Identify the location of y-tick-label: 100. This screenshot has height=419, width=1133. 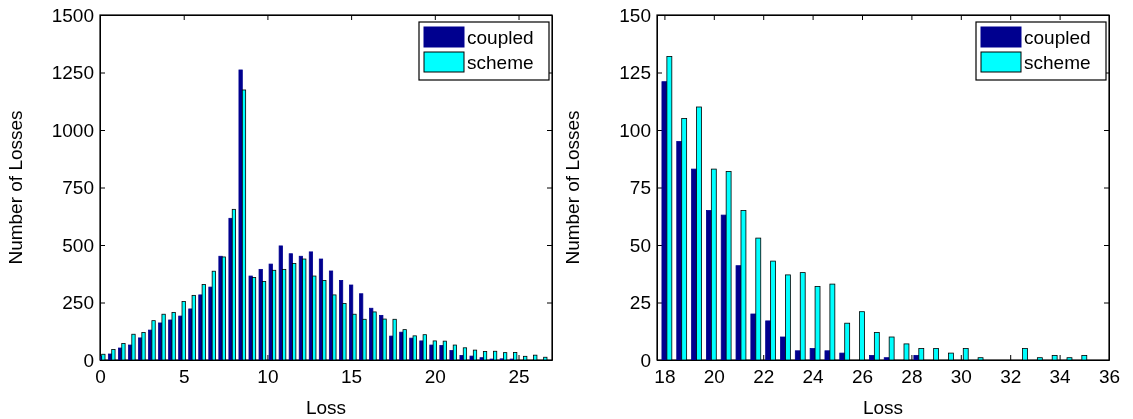
(635, 130).